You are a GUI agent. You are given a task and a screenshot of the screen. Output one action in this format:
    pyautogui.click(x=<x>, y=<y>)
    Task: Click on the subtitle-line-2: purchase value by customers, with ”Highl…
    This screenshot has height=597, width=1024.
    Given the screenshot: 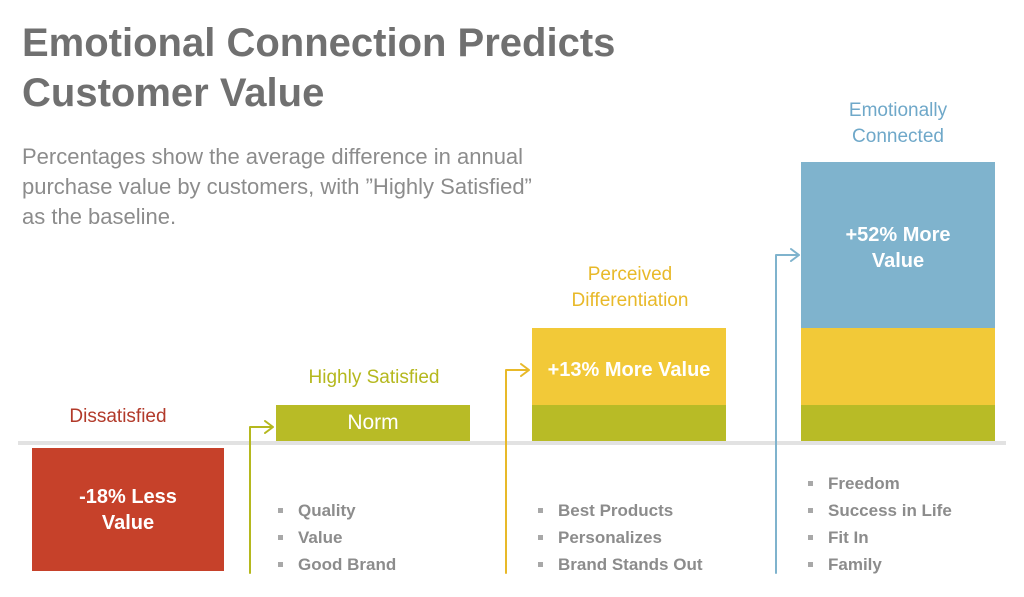 What is the action you would take?
    pyautogui.click(x=277, y=186)
    